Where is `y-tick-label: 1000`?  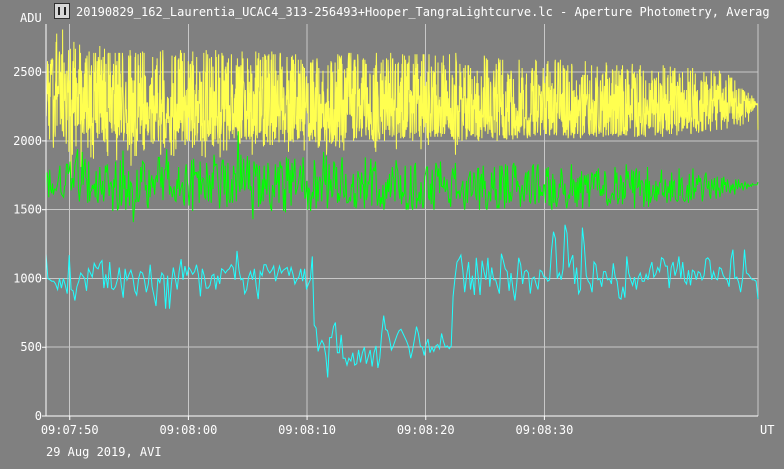
y-tick-label: 1000 is located at coordinates (27, 278).